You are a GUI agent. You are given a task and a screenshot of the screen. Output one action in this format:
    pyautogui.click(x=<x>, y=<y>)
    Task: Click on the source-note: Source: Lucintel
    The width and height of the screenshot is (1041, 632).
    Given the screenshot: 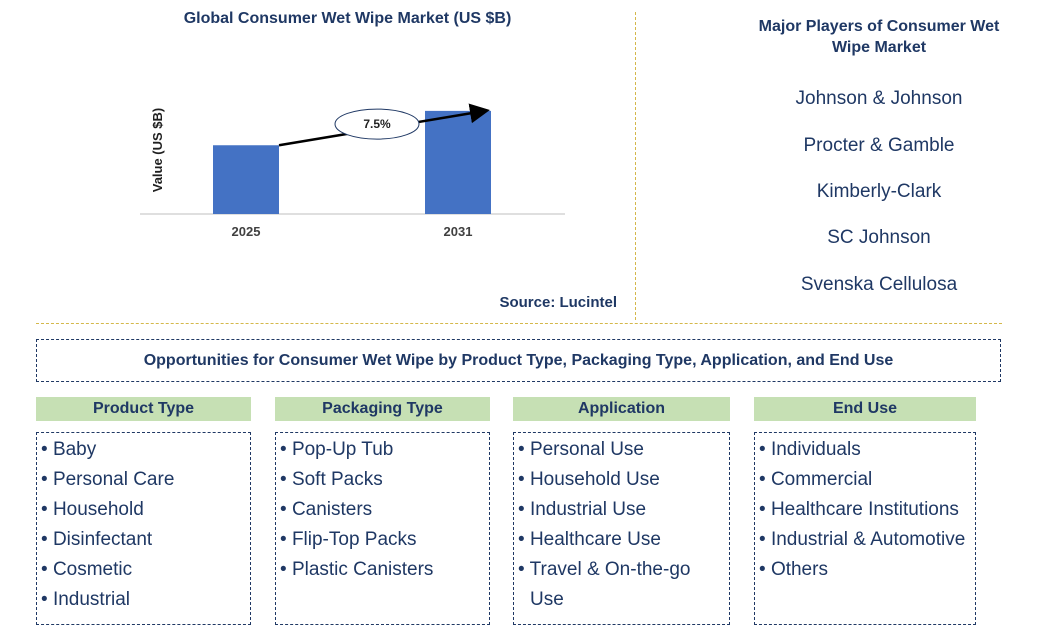 What is the action you would take?
    pyautogui.click(x=558, y=302)
    